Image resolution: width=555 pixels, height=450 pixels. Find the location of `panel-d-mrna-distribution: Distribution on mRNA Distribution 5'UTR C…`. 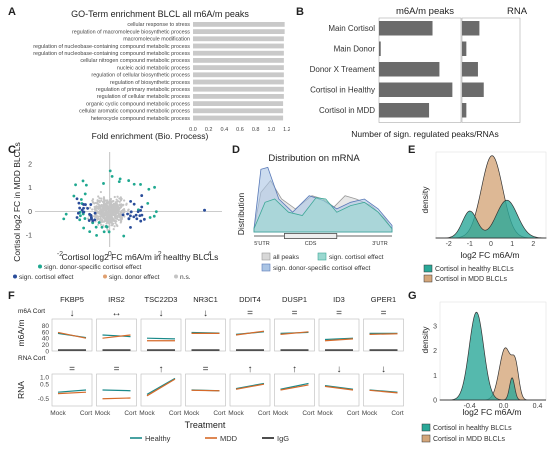

panel-d-mrna-distribution: Distribution on mRNA Distribution 5'UTR C… is located at coordinates (314, 212).